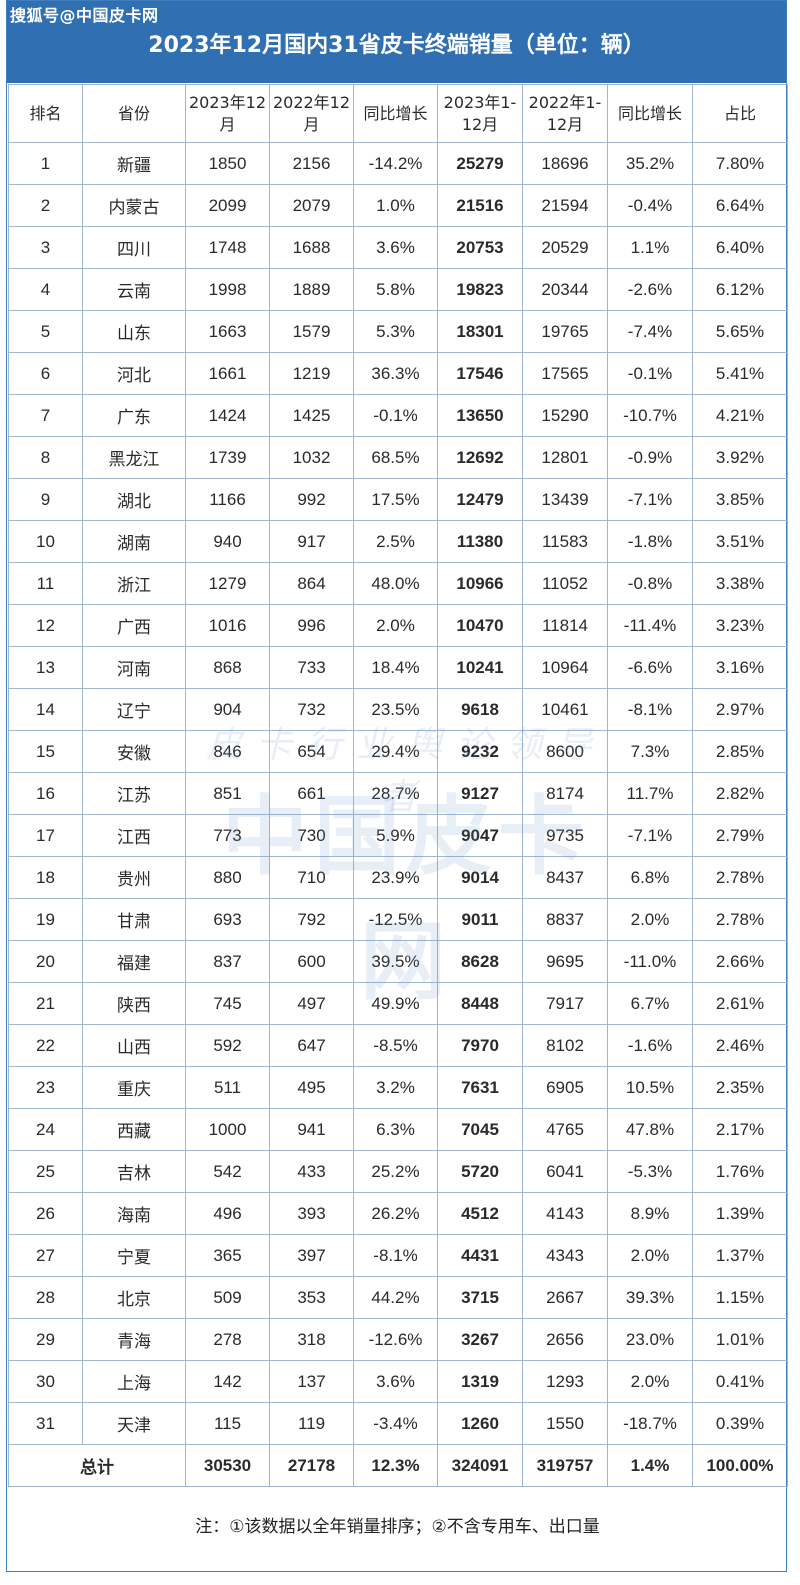 This screenshot has width=800, height=1585. I want to click on cell-ytd-2022: 20529, so click(565, 247).